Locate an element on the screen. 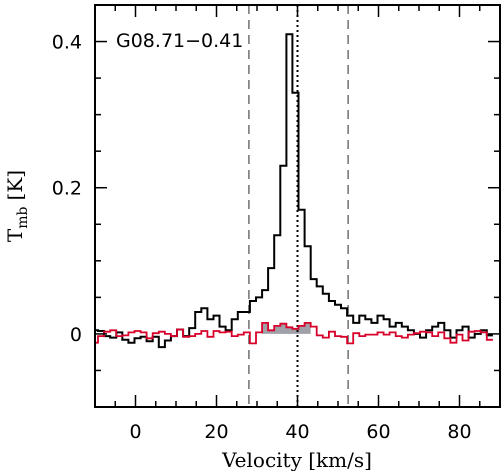 The width and height of the screenshot is (504, 471). source-annotation: G08.71−0.41 is located at coordinates (179, 41).